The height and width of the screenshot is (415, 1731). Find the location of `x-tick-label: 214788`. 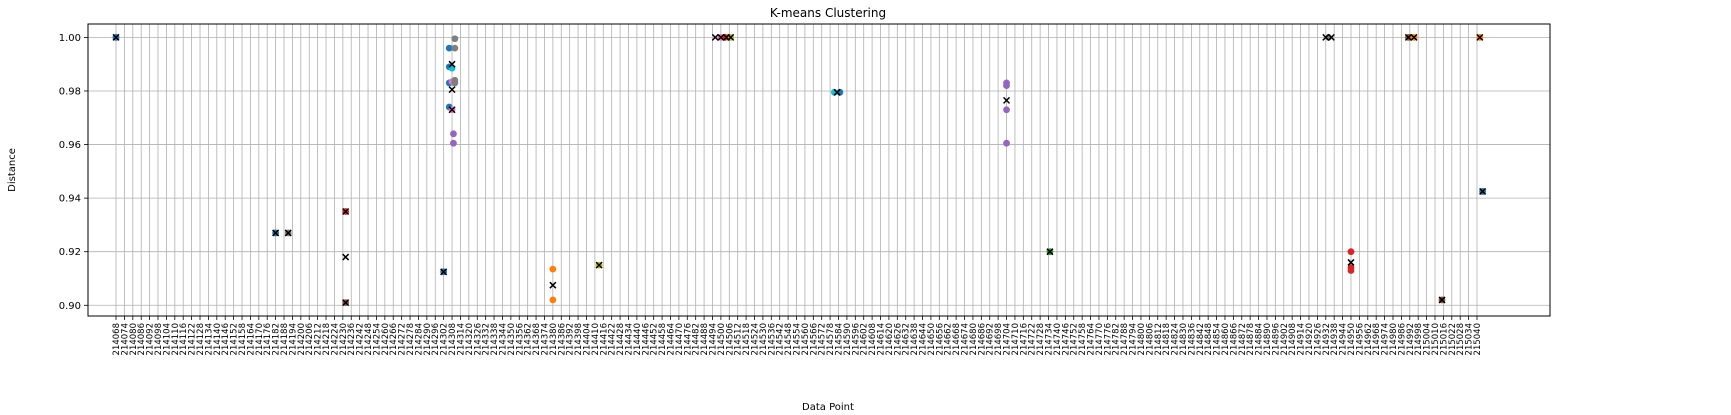

x-tick-label: 214788 is located at coordinates (1125, 339).